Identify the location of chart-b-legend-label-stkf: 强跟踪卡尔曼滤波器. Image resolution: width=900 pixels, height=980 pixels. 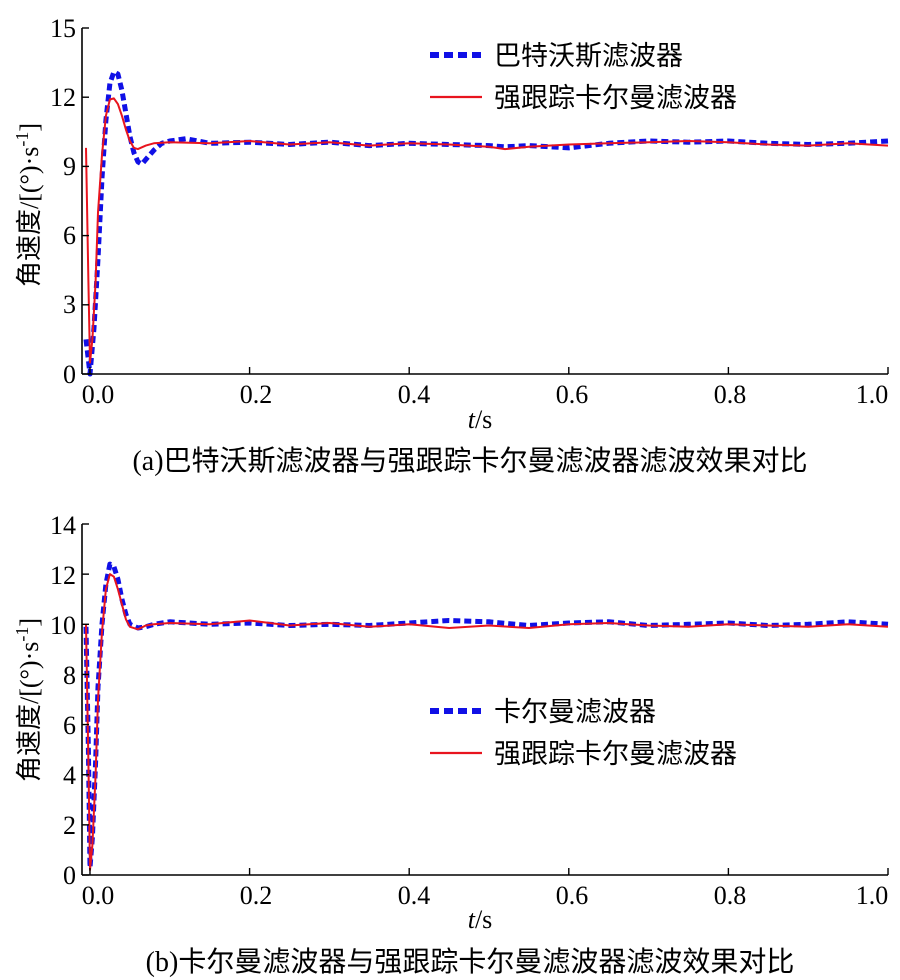
(615, 754).